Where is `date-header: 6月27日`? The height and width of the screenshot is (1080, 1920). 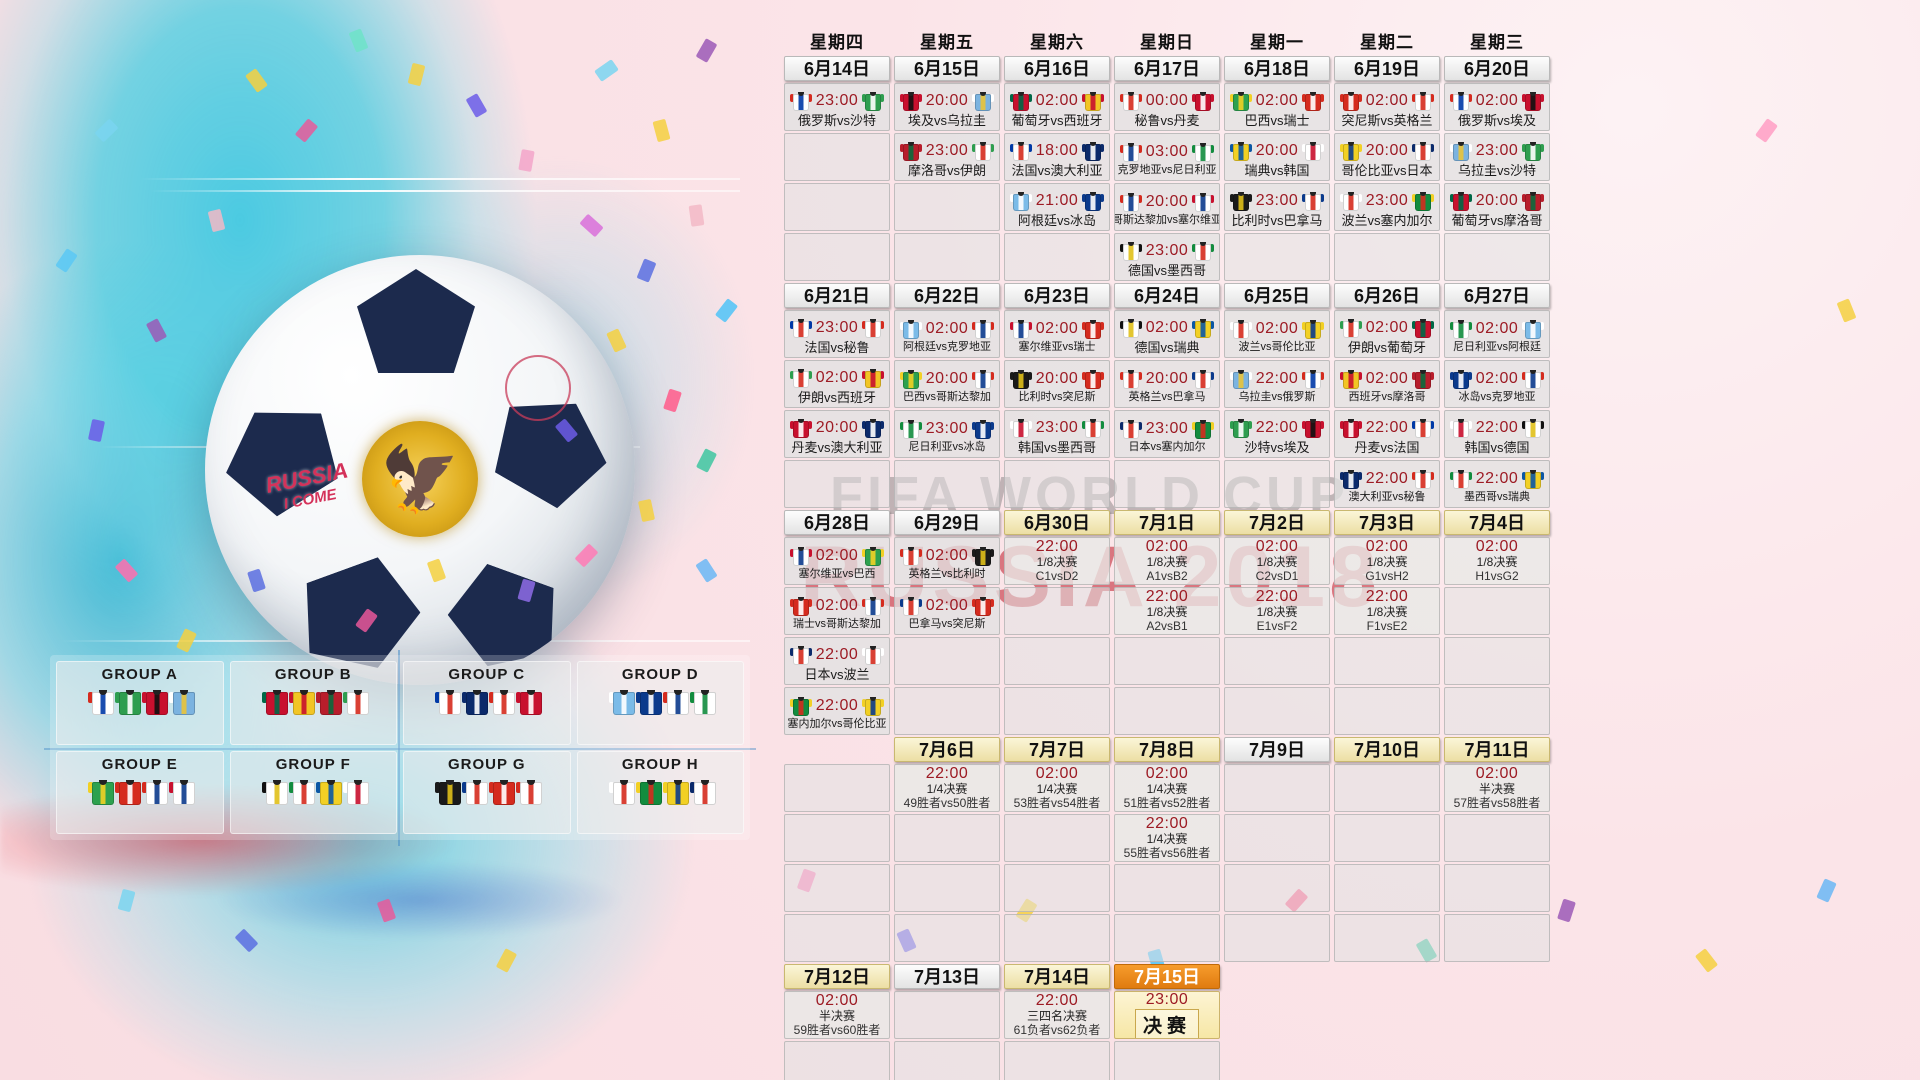 date-header: 6月27日 is located at coordinates (1497, 295).